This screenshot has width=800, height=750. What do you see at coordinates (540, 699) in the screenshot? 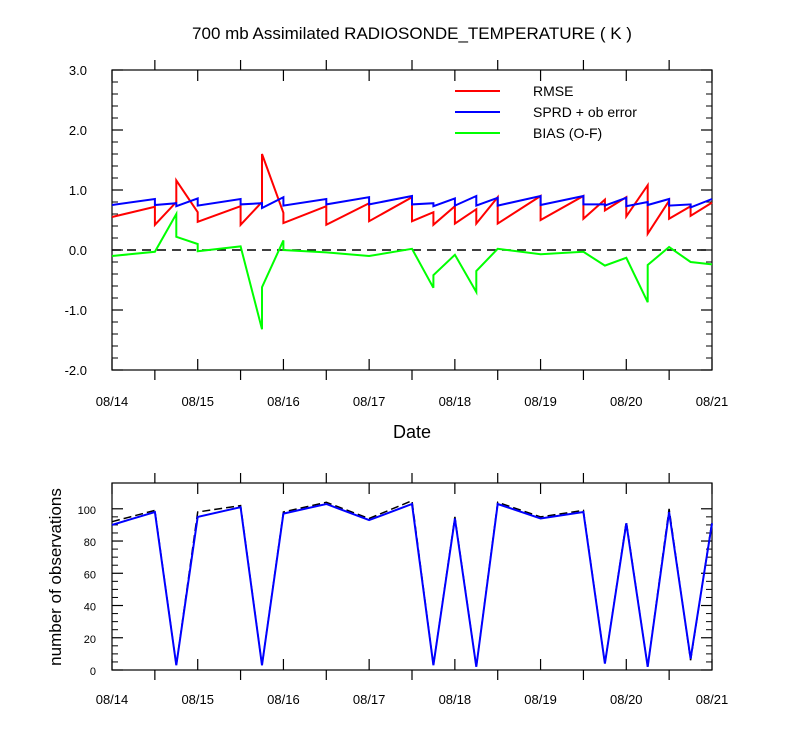
I see `bottom-x-tick-label: 08/19` at bounding box center [540, 699].